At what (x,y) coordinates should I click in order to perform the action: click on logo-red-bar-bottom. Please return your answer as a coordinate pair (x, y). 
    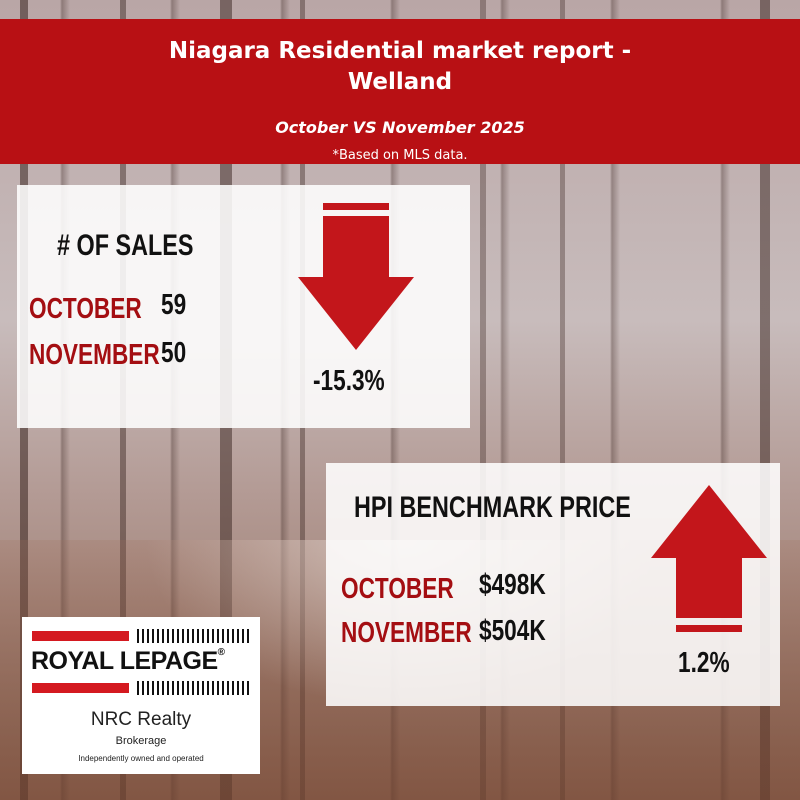
    Looking at the image, I should click on (80, 688).